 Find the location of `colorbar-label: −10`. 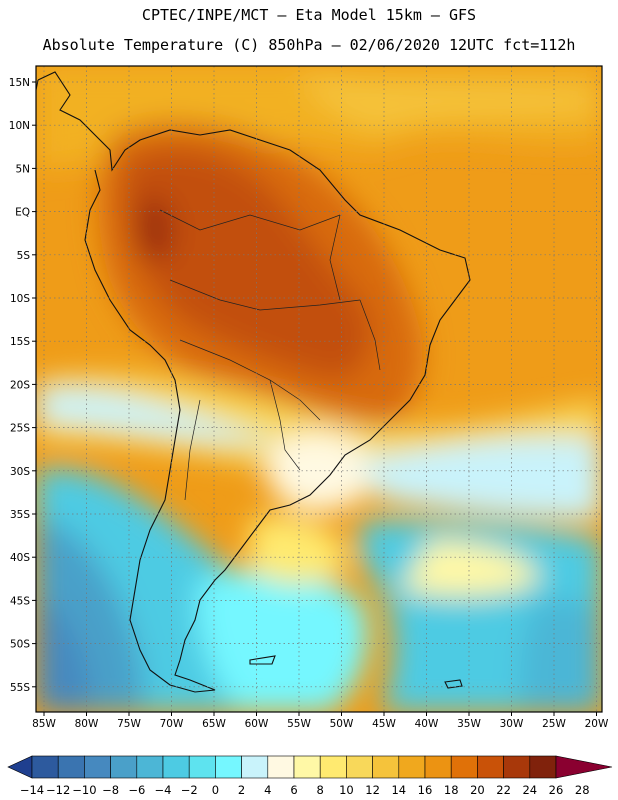

colorbar-label: −10 is located at coordinates (84, 790).